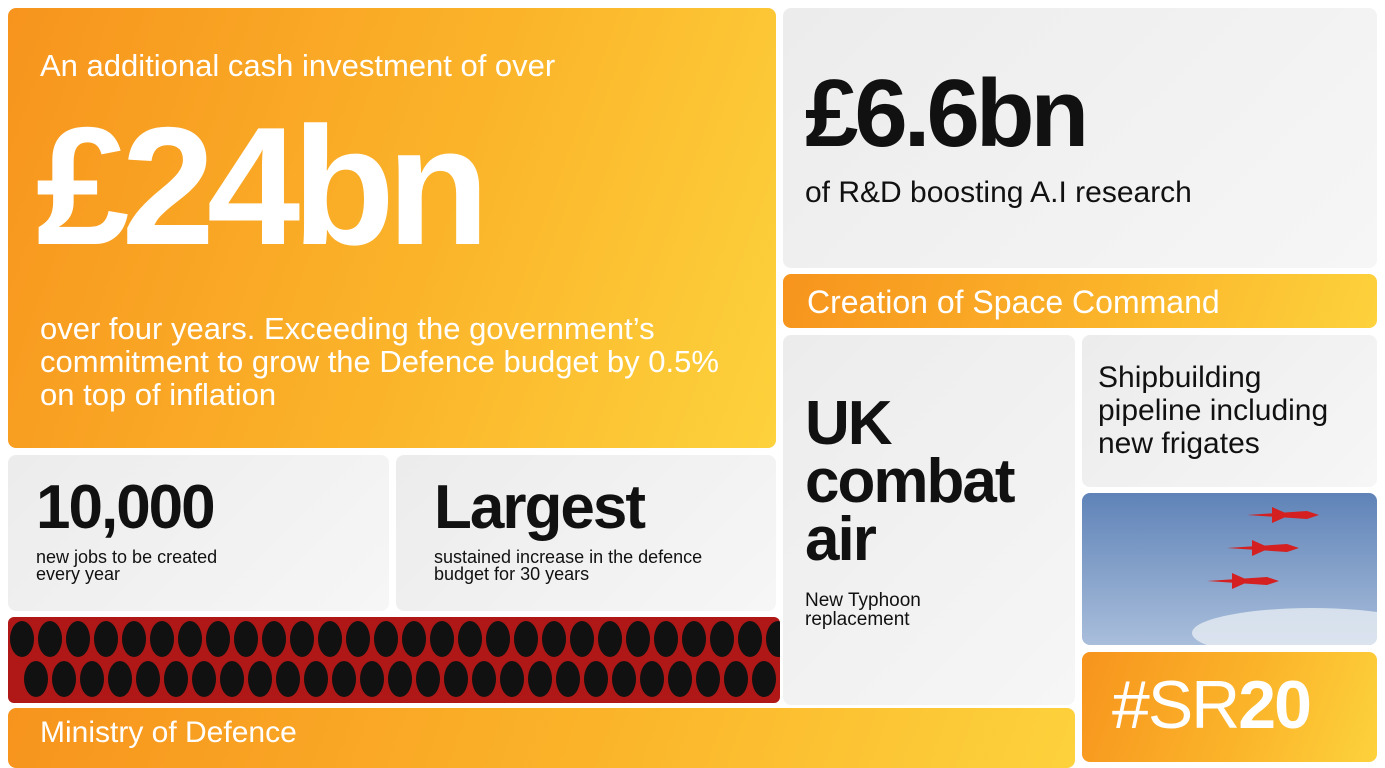  I want to click on combat-tile: UK combat air New Typhoon replacement, so click(929, 520).